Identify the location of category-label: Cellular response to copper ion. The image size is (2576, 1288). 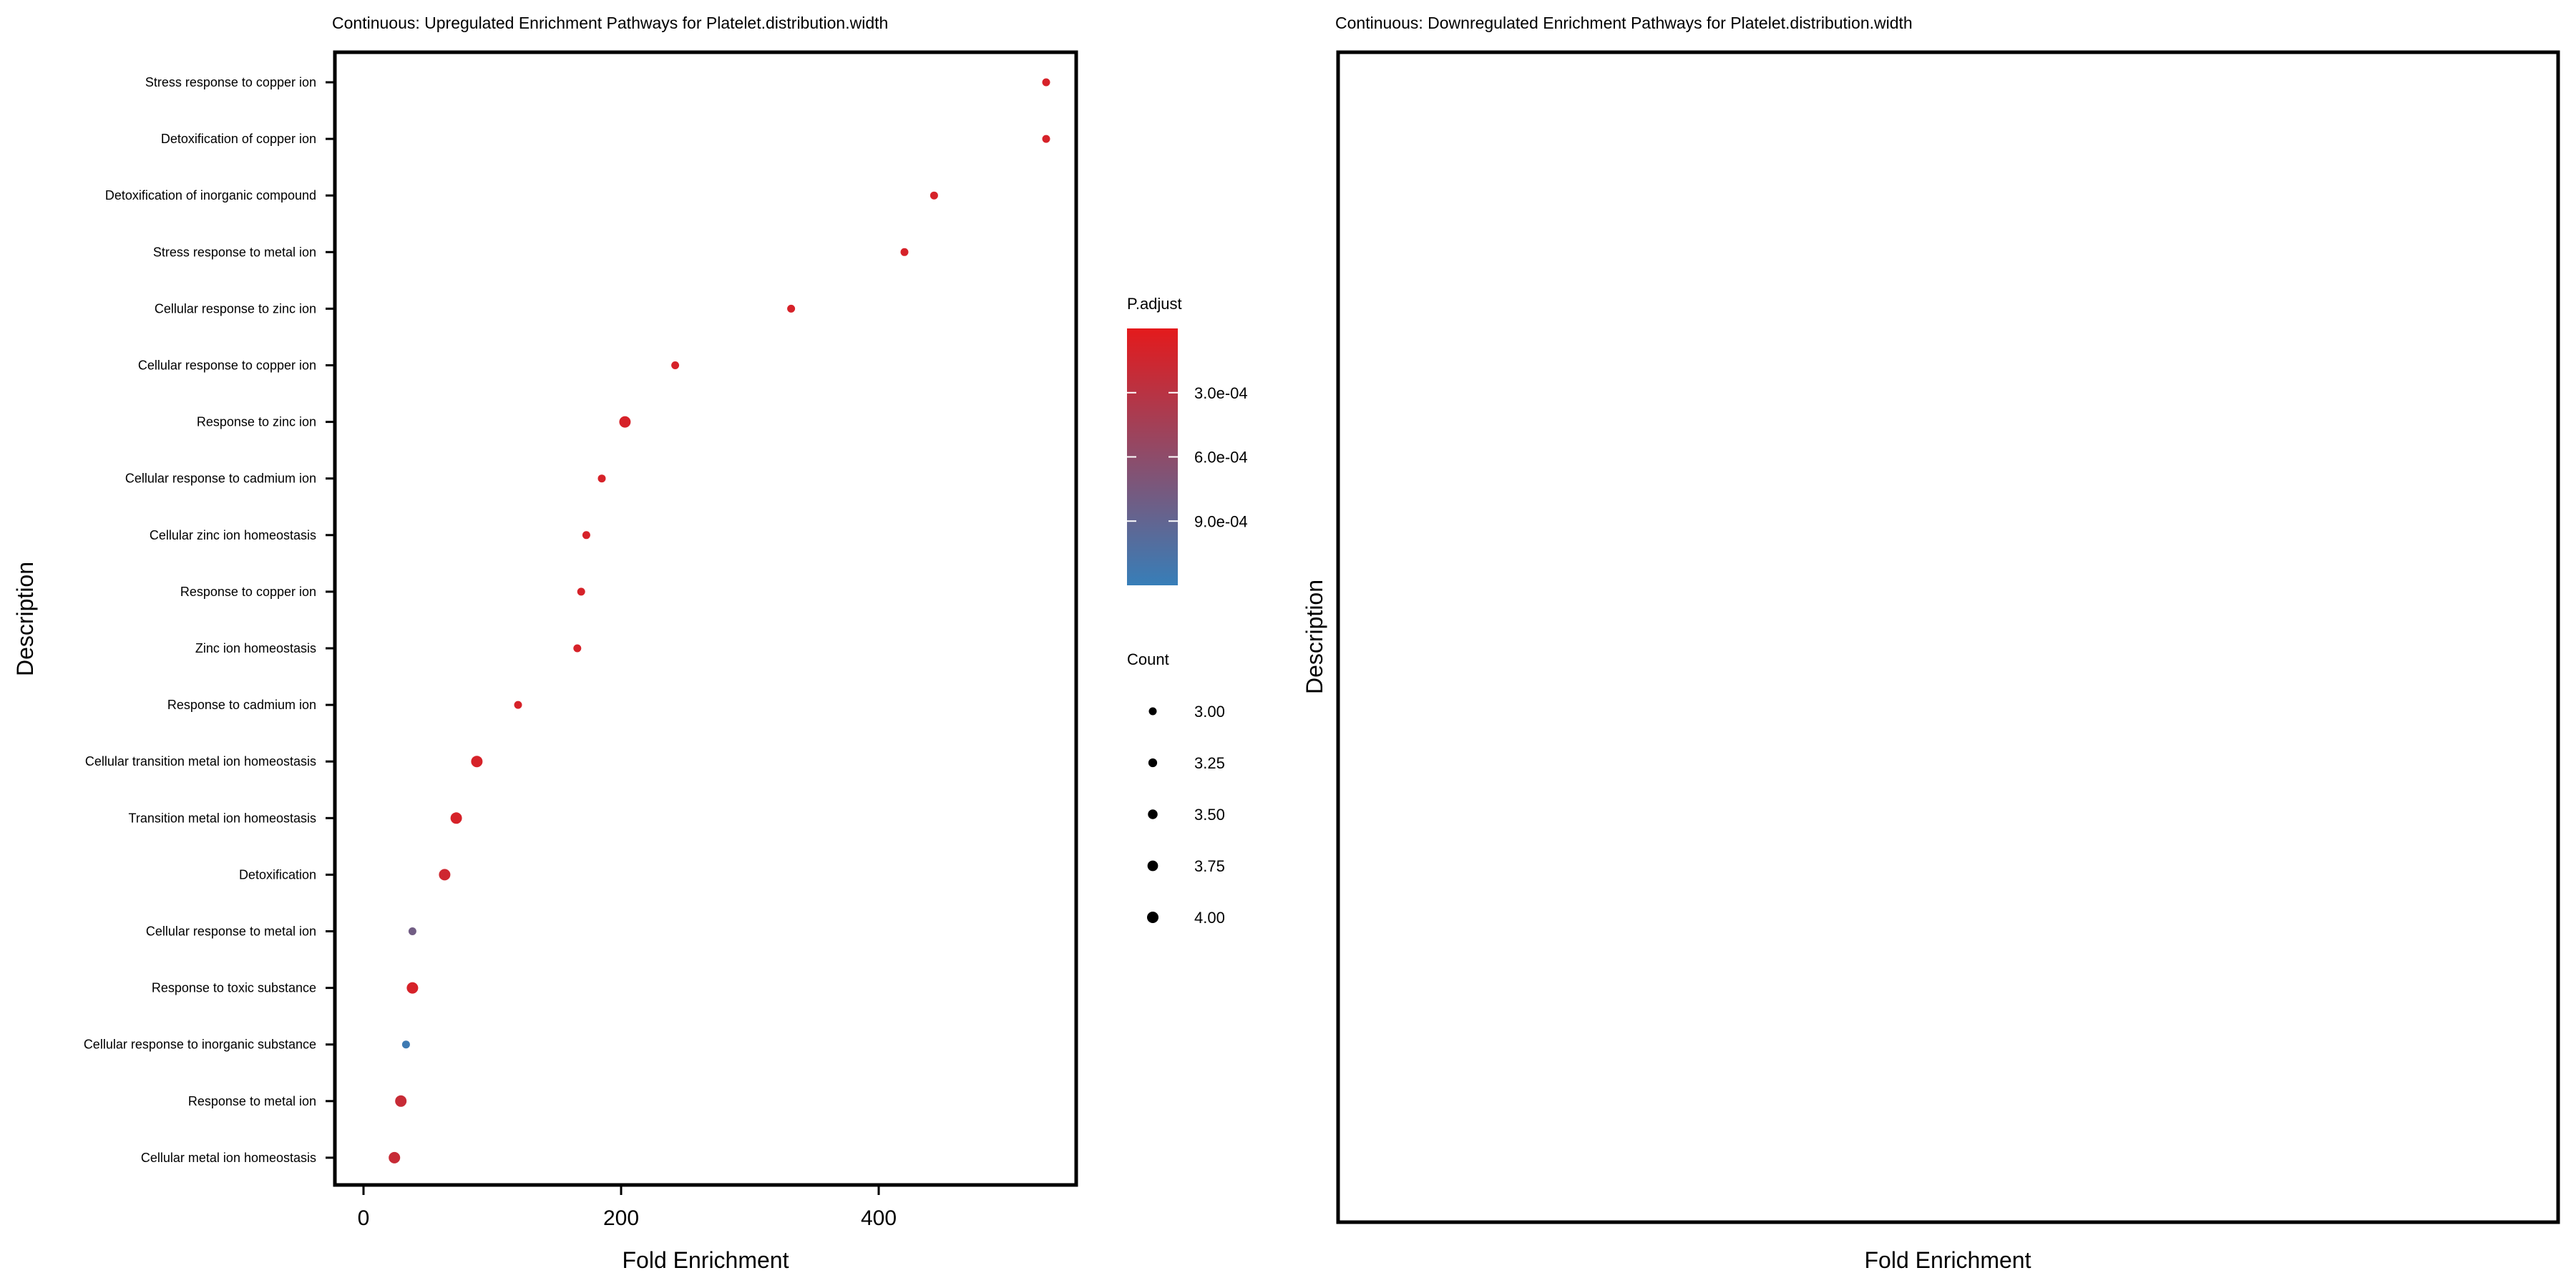
(227, 365).